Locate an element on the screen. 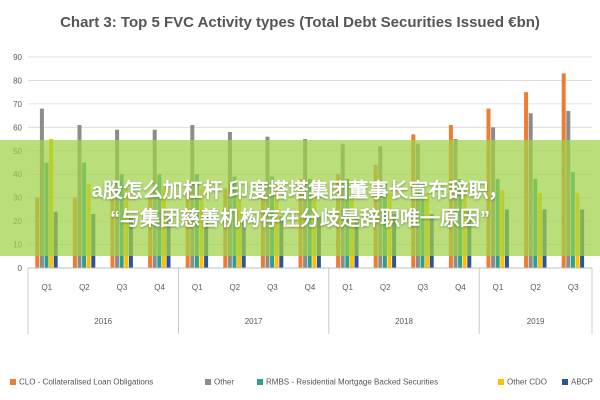 This screenshot has height=400, width=600. y-tick-label: 60 is located at coordinates (17, 127).